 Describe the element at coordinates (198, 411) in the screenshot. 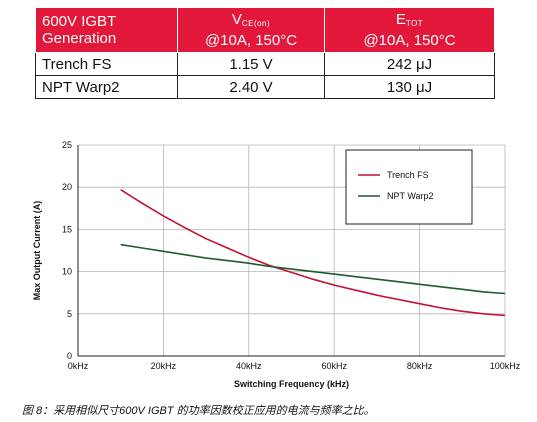

I see `figure-caption: 图 8：采用相似尺寸600V IGBT 的功率因数校正应用的电流与频率之比。` at that location.